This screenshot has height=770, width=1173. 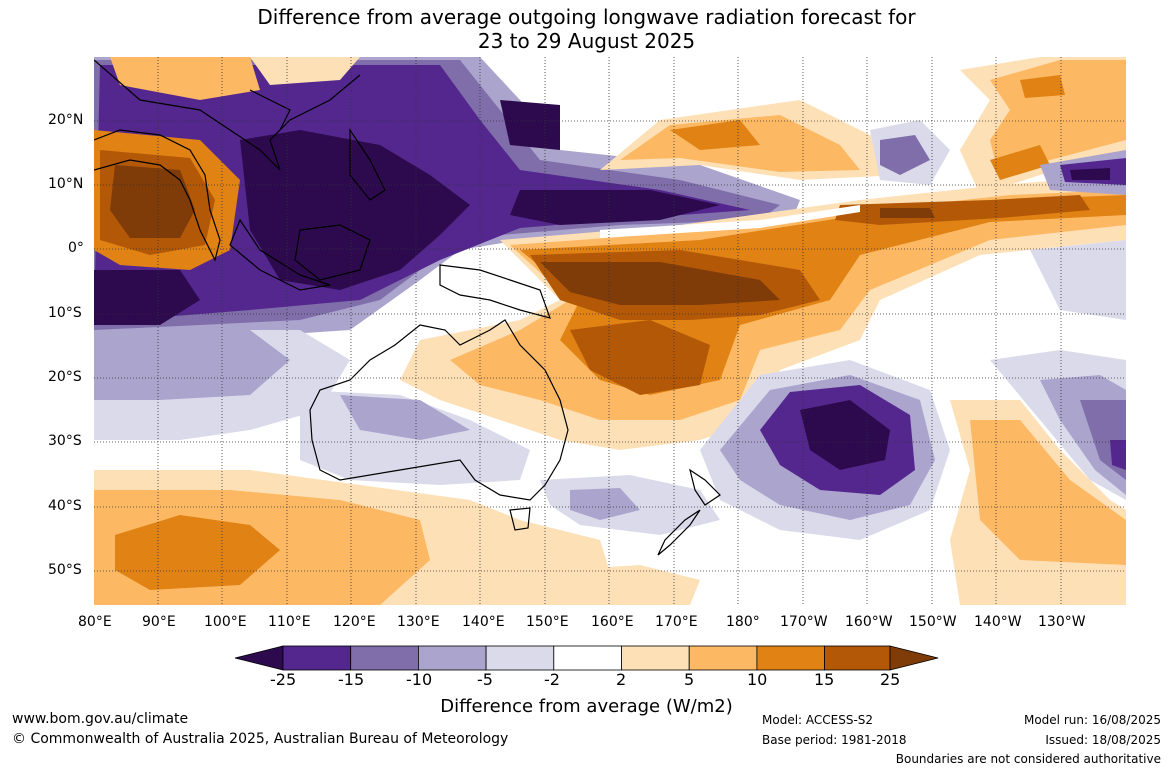 I want to click on colorbar-tick: -10, so click(x=419, y=679).